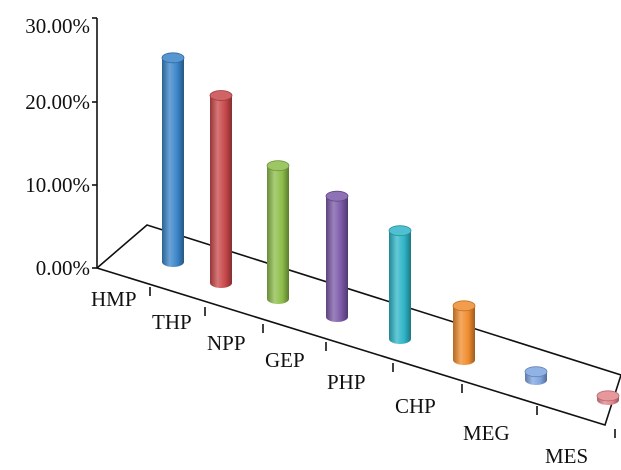  Describe the element at coordinates (536, 372) in the screenshot. I see `bar-top-meg` at that location.